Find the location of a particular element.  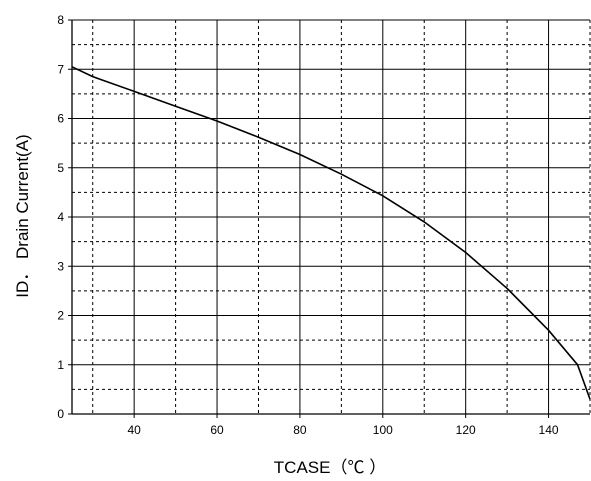

y-tick-label: 4 is located at coordinates (60, 217).